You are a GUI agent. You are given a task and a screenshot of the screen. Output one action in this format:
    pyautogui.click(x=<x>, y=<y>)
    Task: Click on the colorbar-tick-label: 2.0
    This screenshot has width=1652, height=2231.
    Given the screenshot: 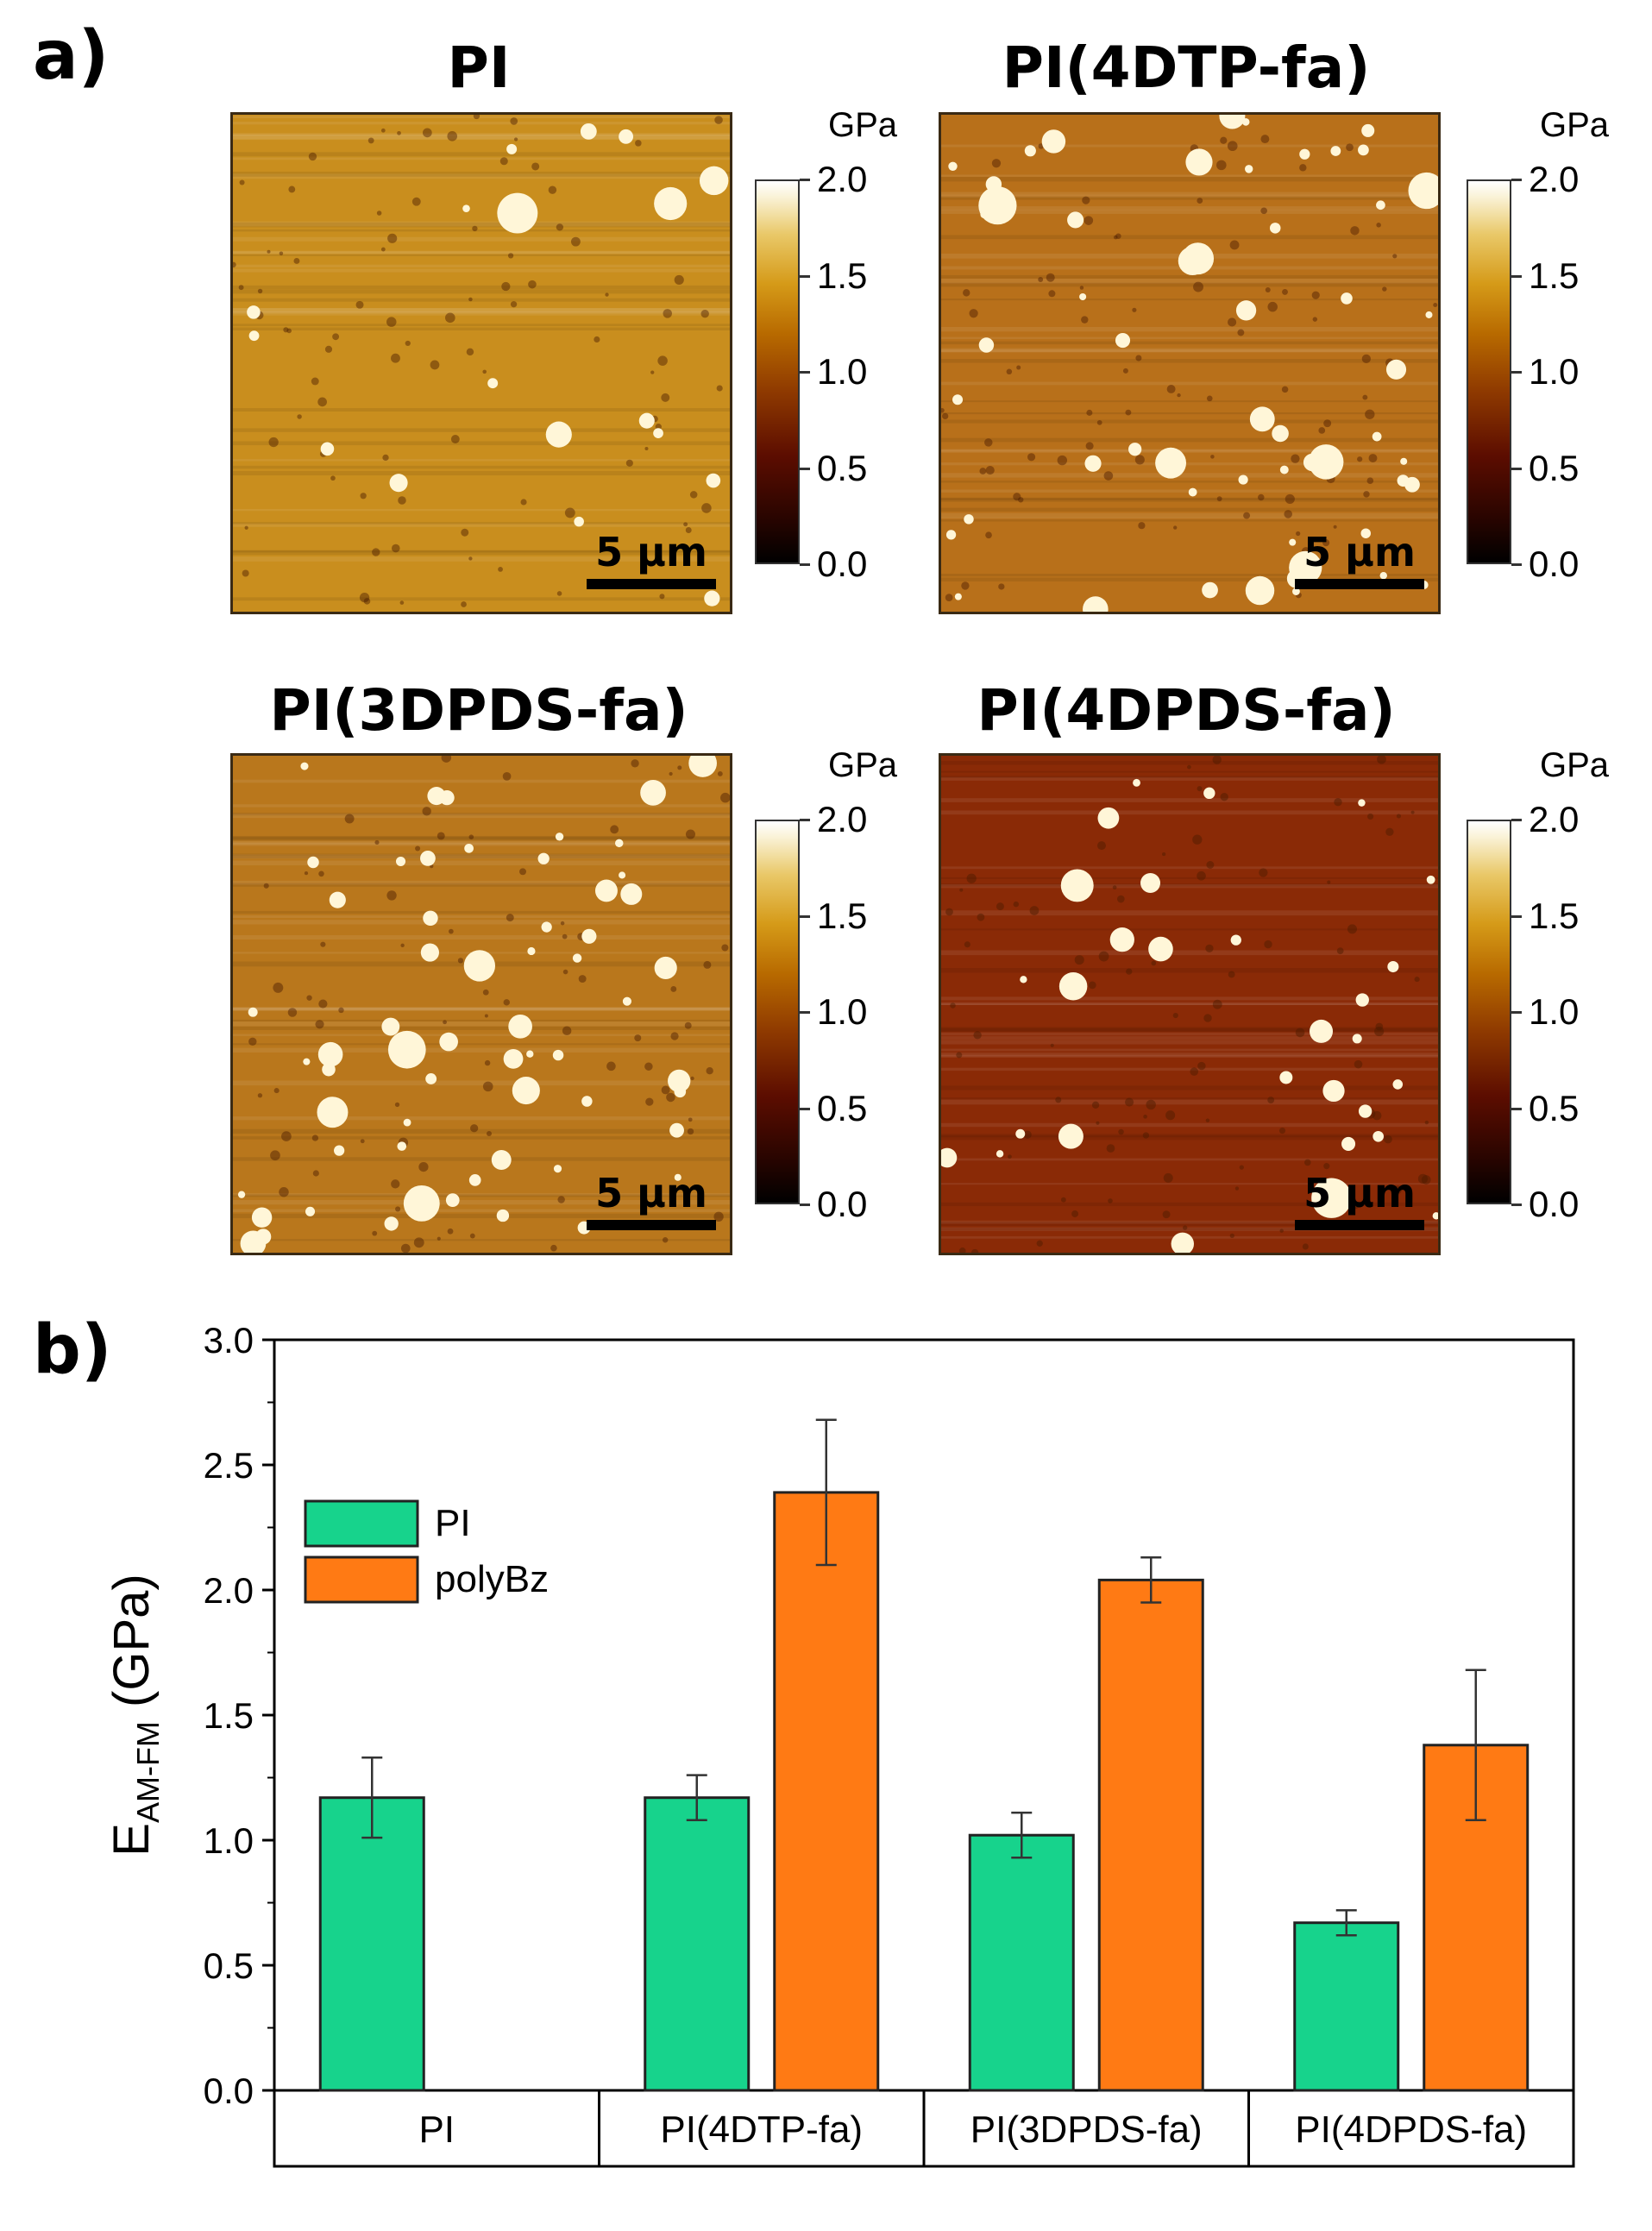 What is the action you would take?
    pyautogui.click(x=1555, y=179)
    